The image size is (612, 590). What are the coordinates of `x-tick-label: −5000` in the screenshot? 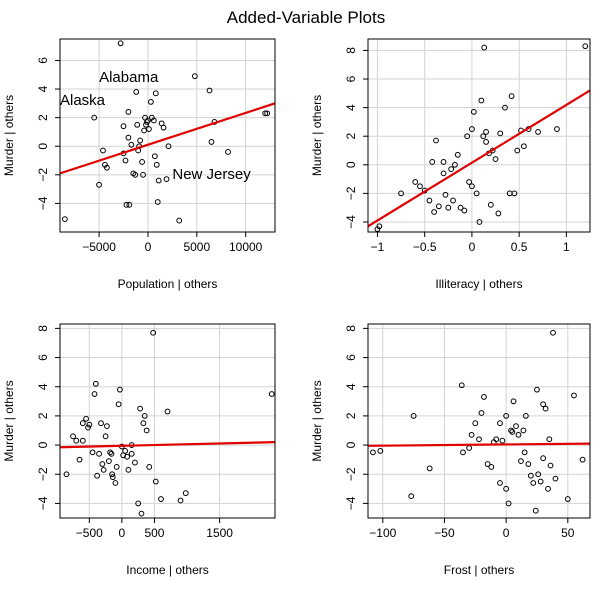 It's located at (99, 247).